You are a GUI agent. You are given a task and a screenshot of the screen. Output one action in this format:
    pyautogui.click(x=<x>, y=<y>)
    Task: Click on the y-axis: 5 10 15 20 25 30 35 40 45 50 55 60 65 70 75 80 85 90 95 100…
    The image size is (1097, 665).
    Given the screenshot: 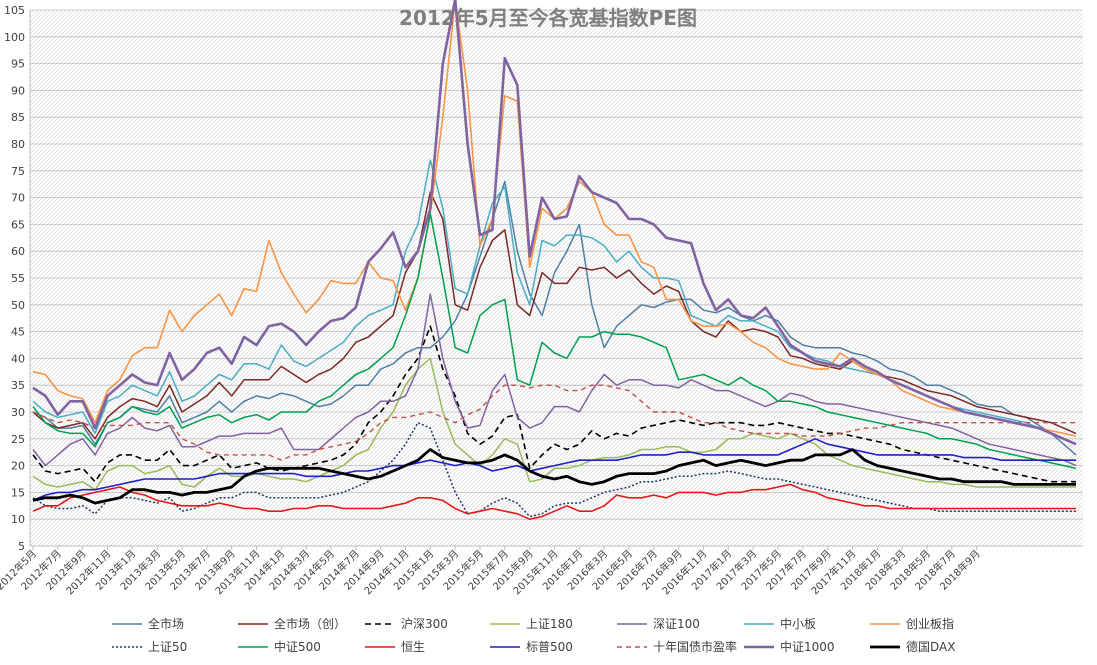 What is the action you would take?
    pyautogui.click(x=17, y=278)
    